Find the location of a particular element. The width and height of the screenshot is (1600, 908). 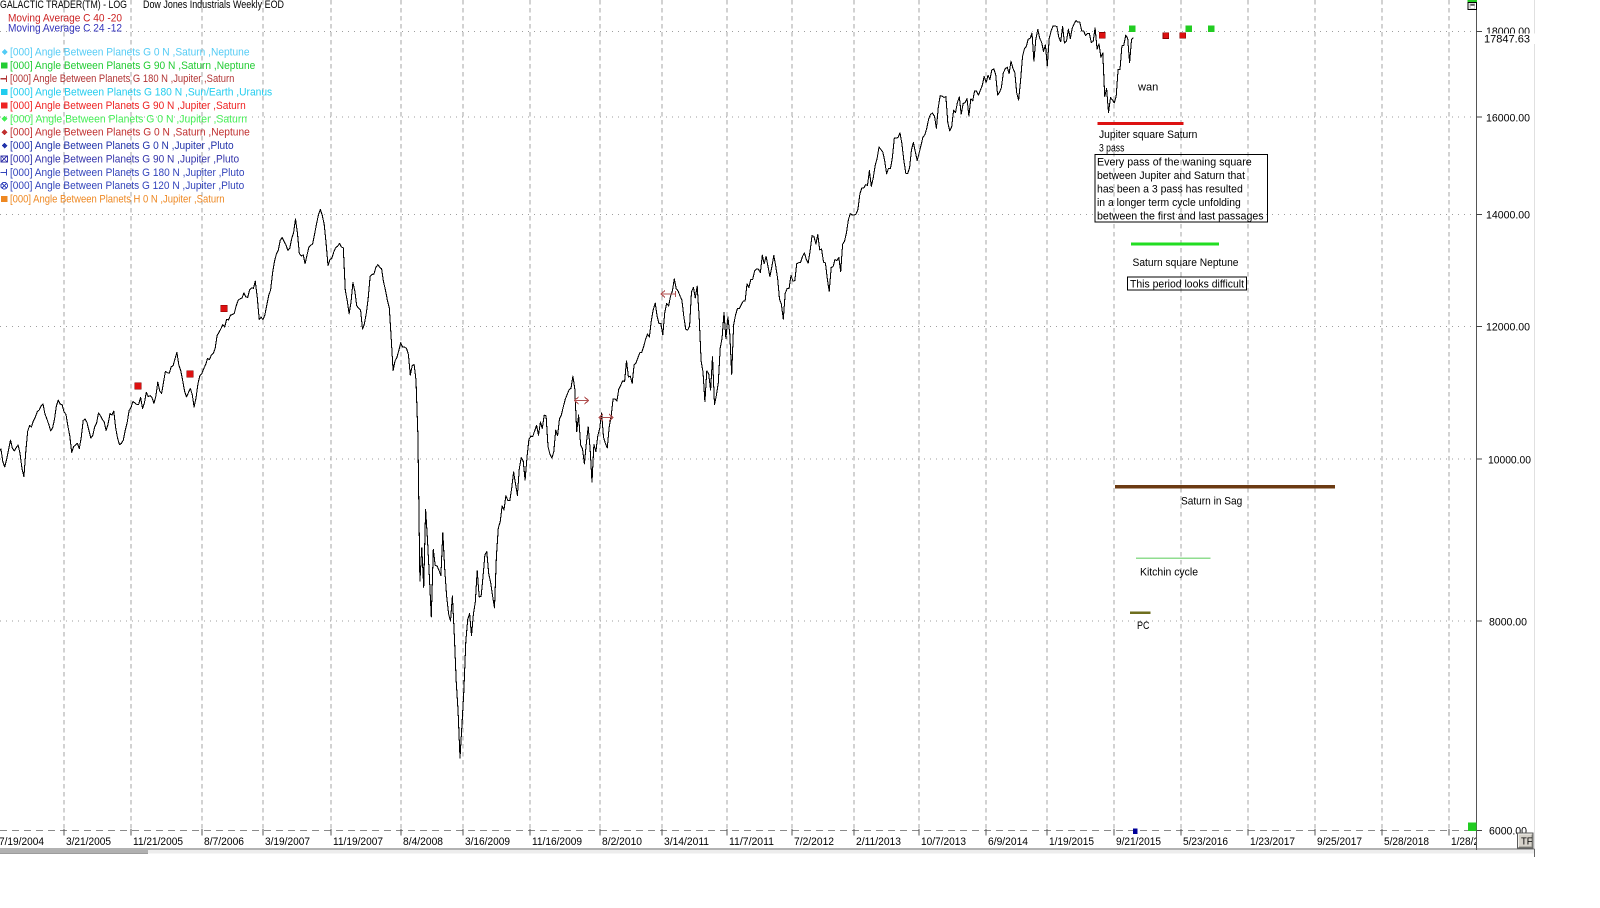

svg-text: 1/28/2019 is located at coordinates (1473, 842).